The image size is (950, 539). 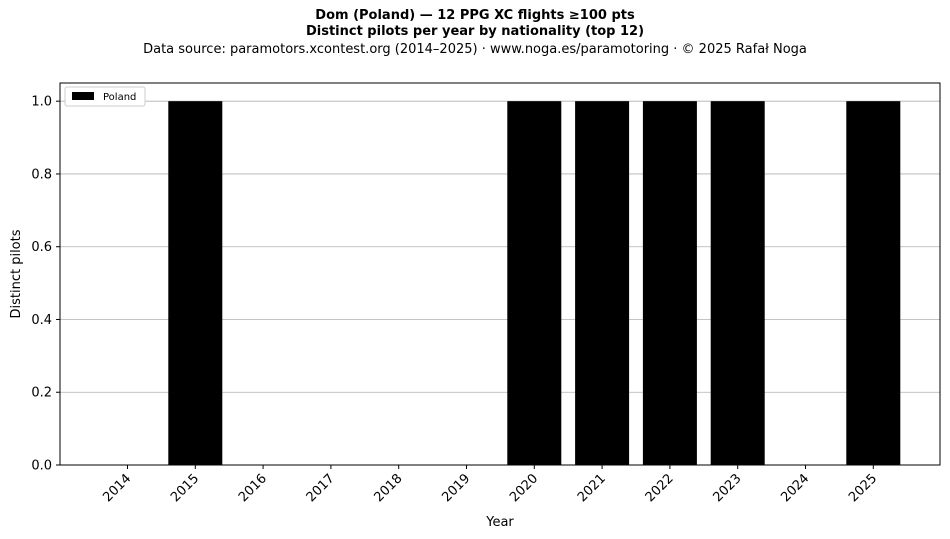 What do you see at coordinates (321, 488) in the screenshot?
I see `x-tick-label: 2017` at bounding box center [321, 488].